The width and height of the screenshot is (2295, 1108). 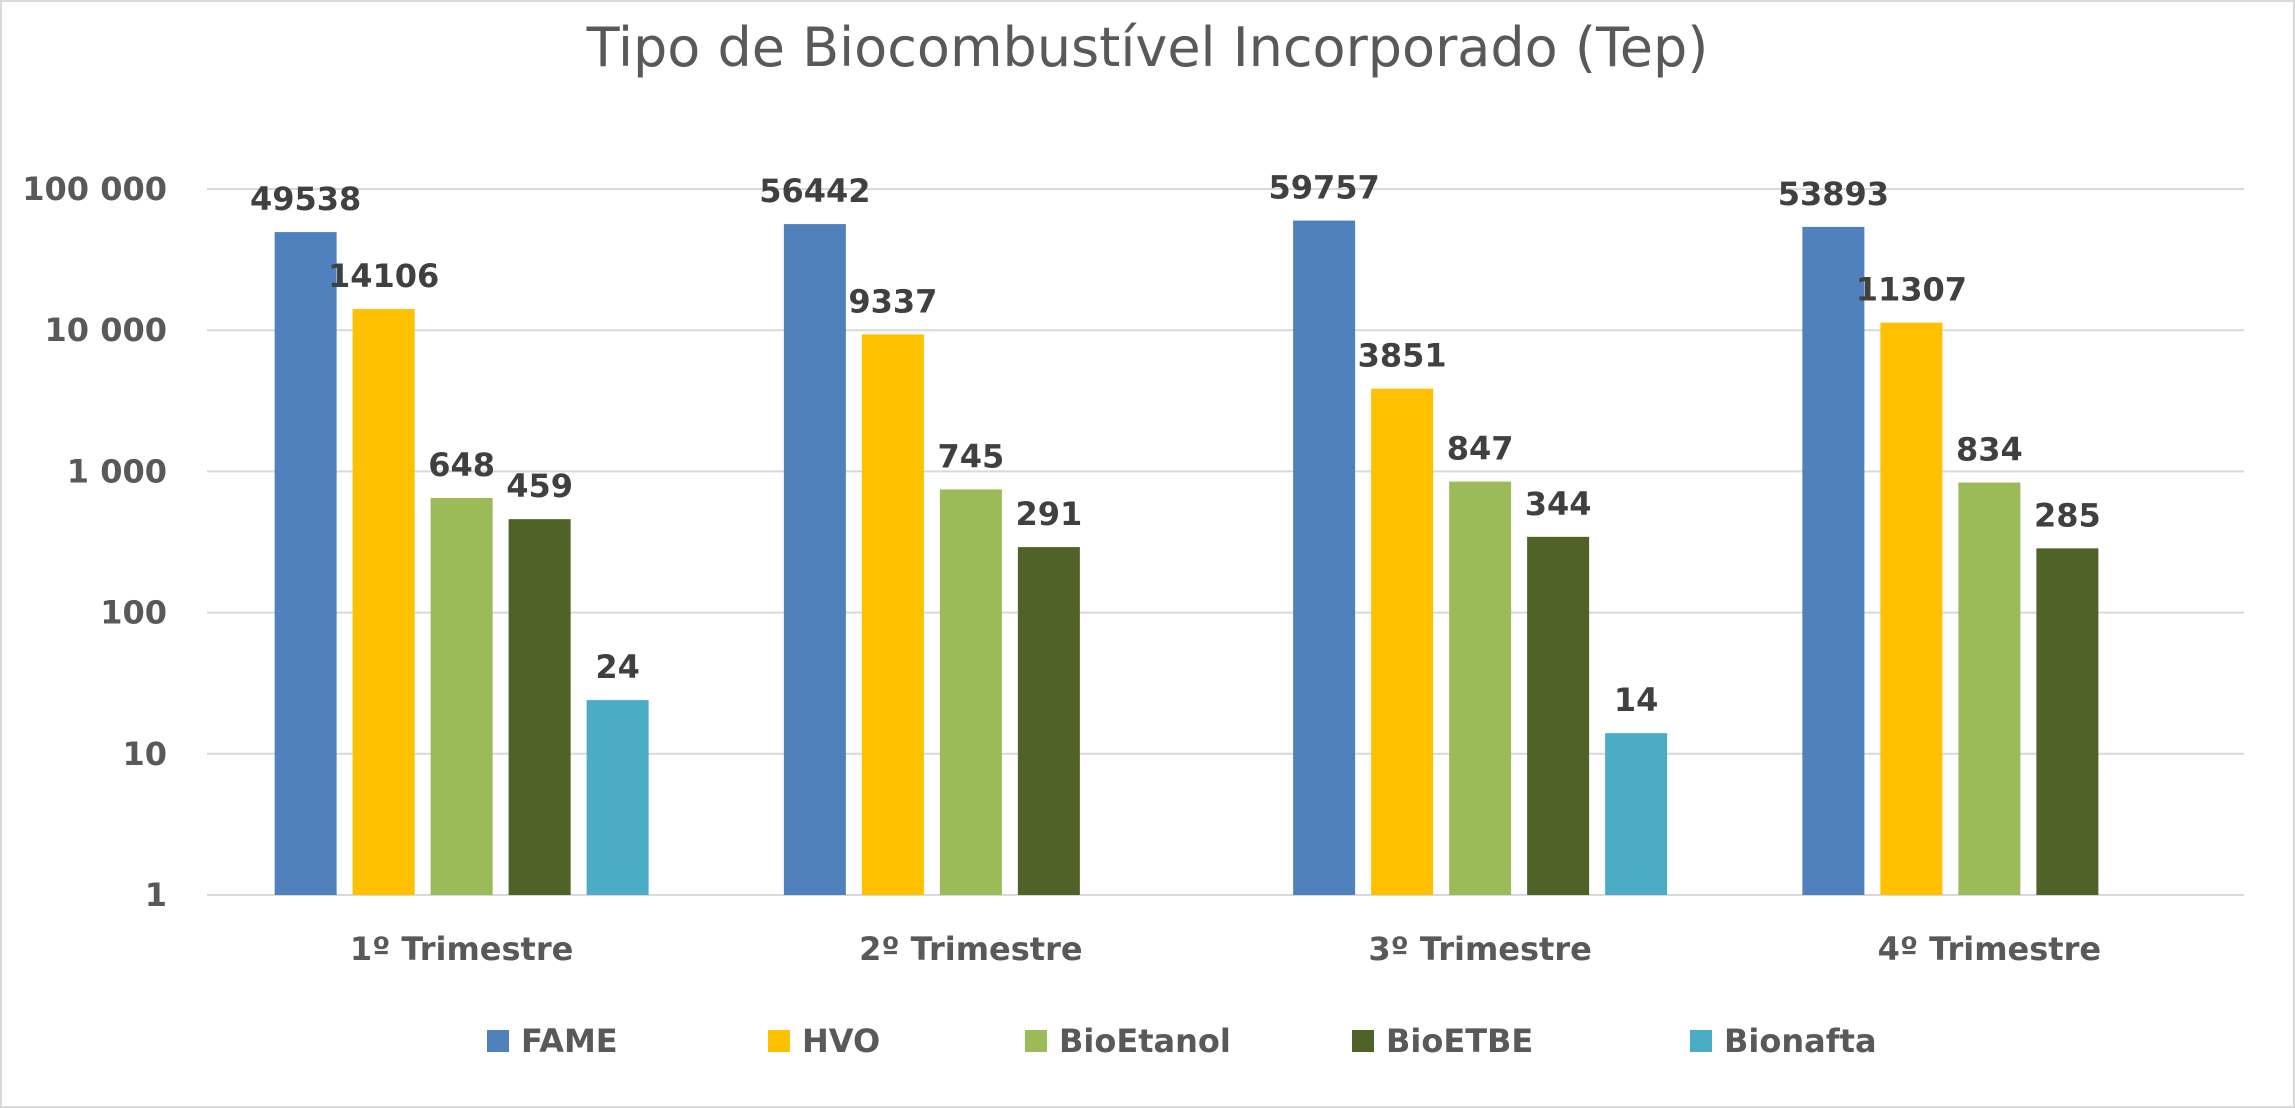 What do you see at coordinates (1323, 188) in the screenshot?
I see `data-label: 59757` at bounding box center [1323, 188].